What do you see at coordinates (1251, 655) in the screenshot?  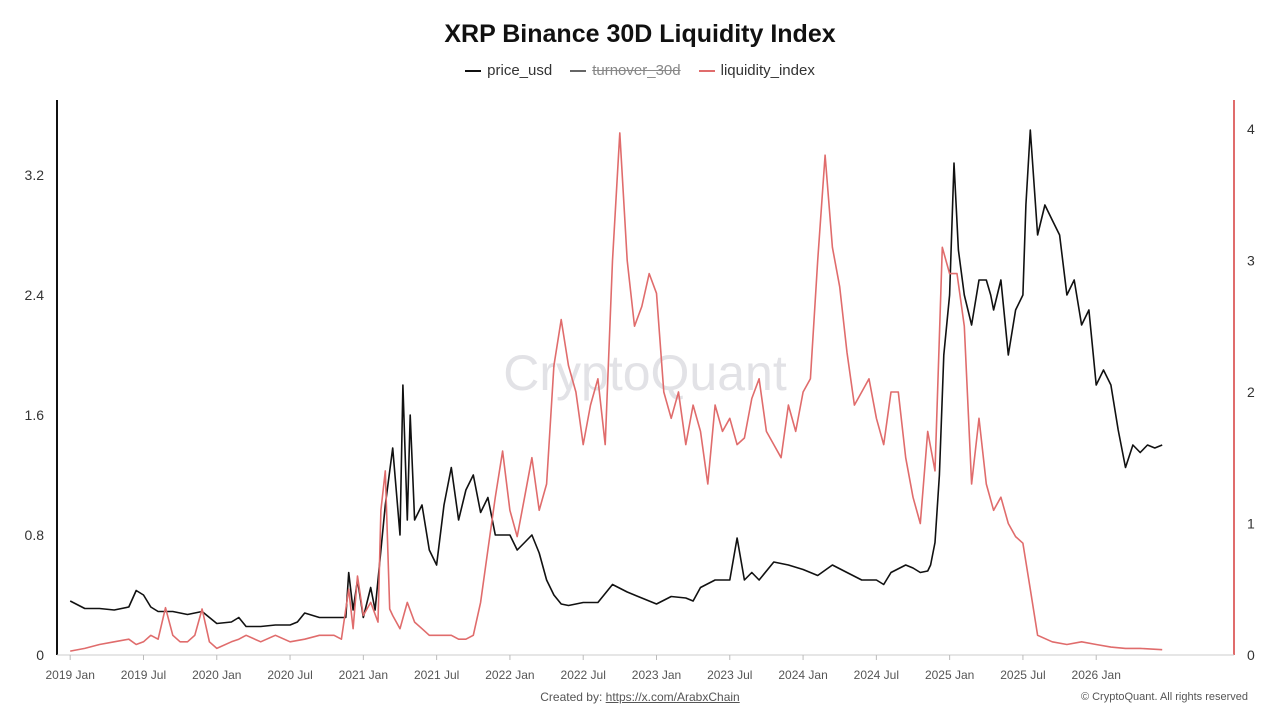 I see `y-right-tick-label: 0` at bounding box center [1251, 655].